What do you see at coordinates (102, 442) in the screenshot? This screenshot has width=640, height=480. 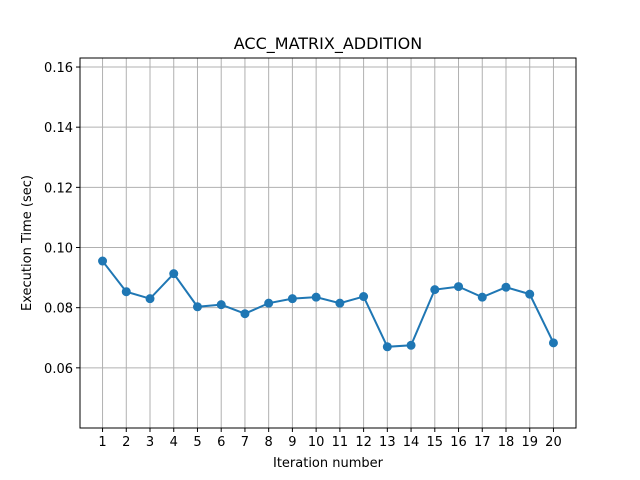 I see `x-tick-label: 1` at bounding box center [102, 442].